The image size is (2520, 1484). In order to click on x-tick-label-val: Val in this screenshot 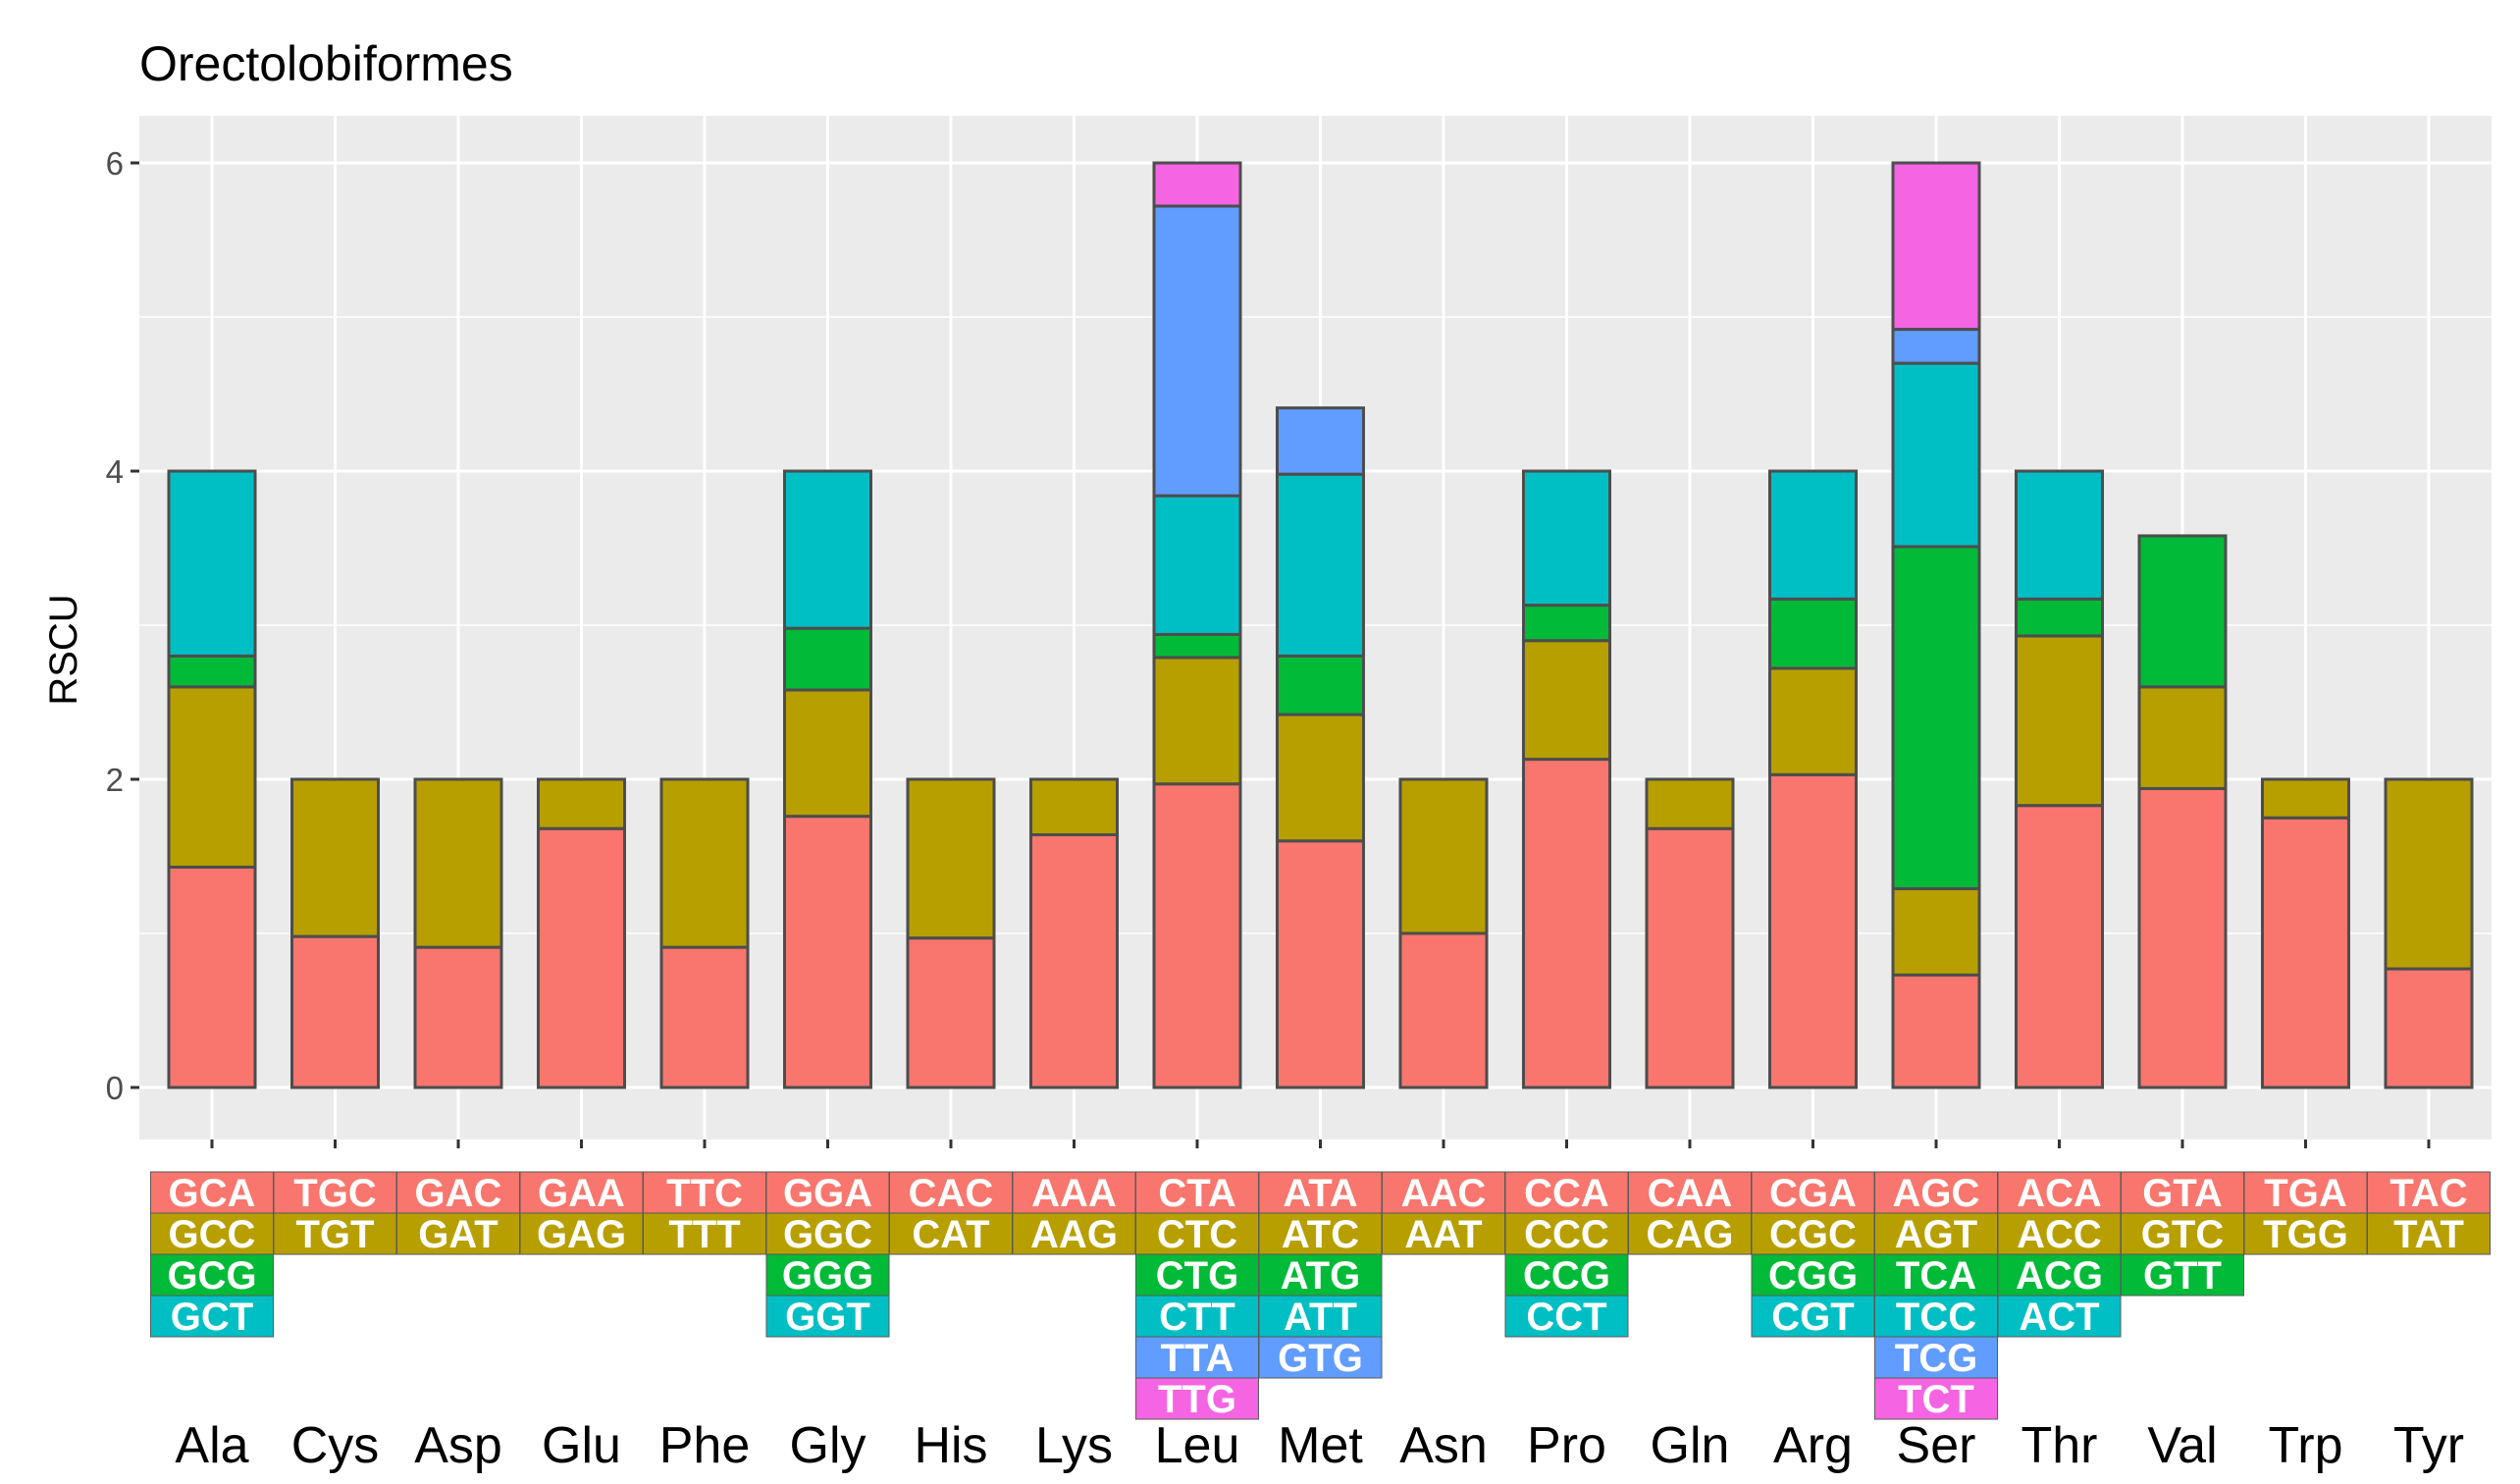, I will do `click(2182, 1445)`.